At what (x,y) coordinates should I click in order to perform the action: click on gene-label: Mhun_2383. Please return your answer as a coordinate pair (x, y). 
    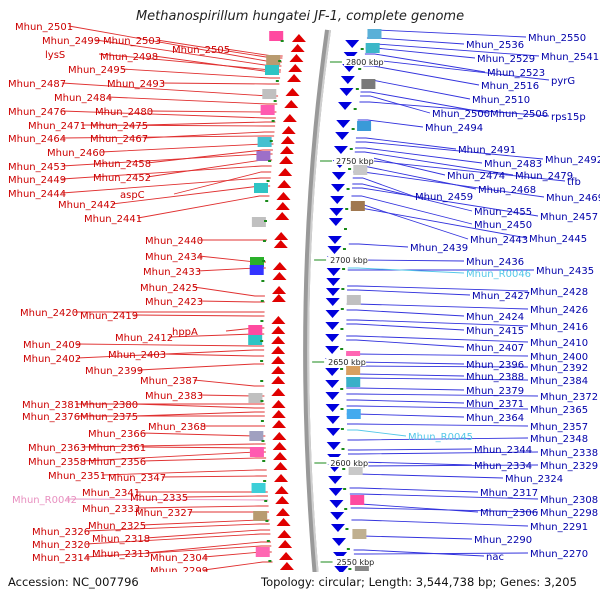
    Looking at the image, I should click on (174, 396).